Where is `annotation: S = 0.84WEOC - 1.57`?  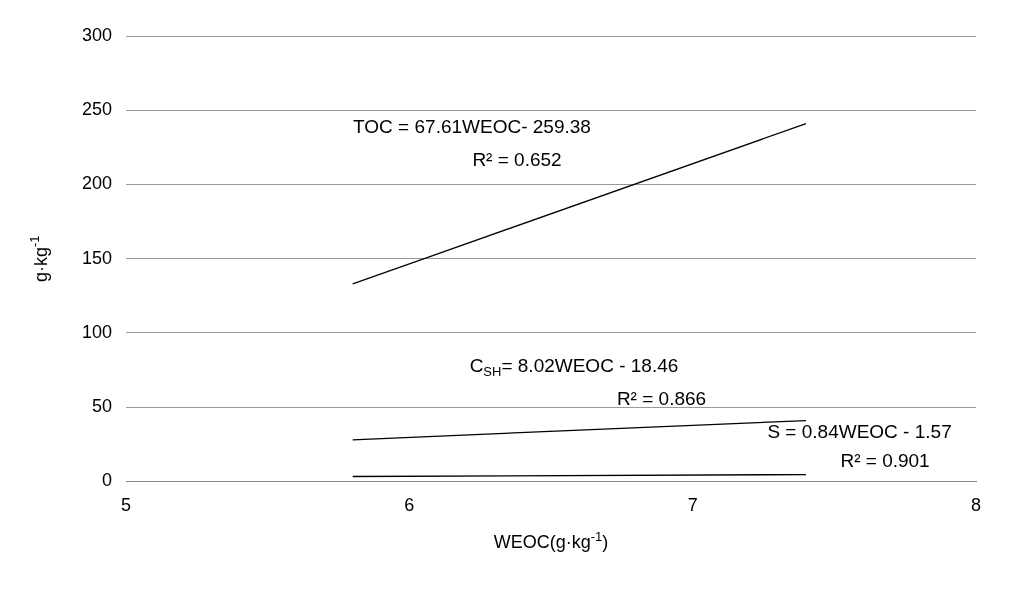 annotation: S = 0.84WEOC - 1.57 is located at coordinates (859, 431).